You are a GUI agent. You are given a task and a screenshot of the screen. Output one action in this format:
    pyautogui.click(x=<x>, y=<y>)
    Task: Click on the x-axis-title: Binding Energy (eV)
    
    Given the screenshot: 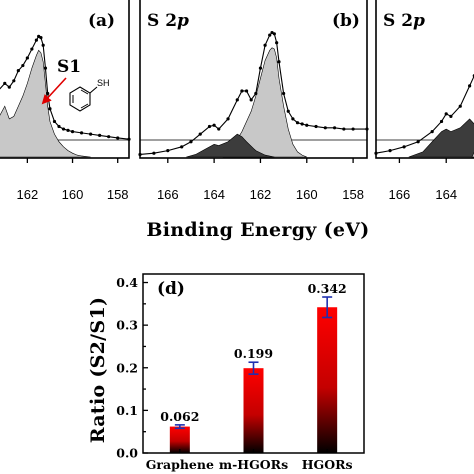 What is the action you would take?
    pyautogui.click(x=257, y=230)
    